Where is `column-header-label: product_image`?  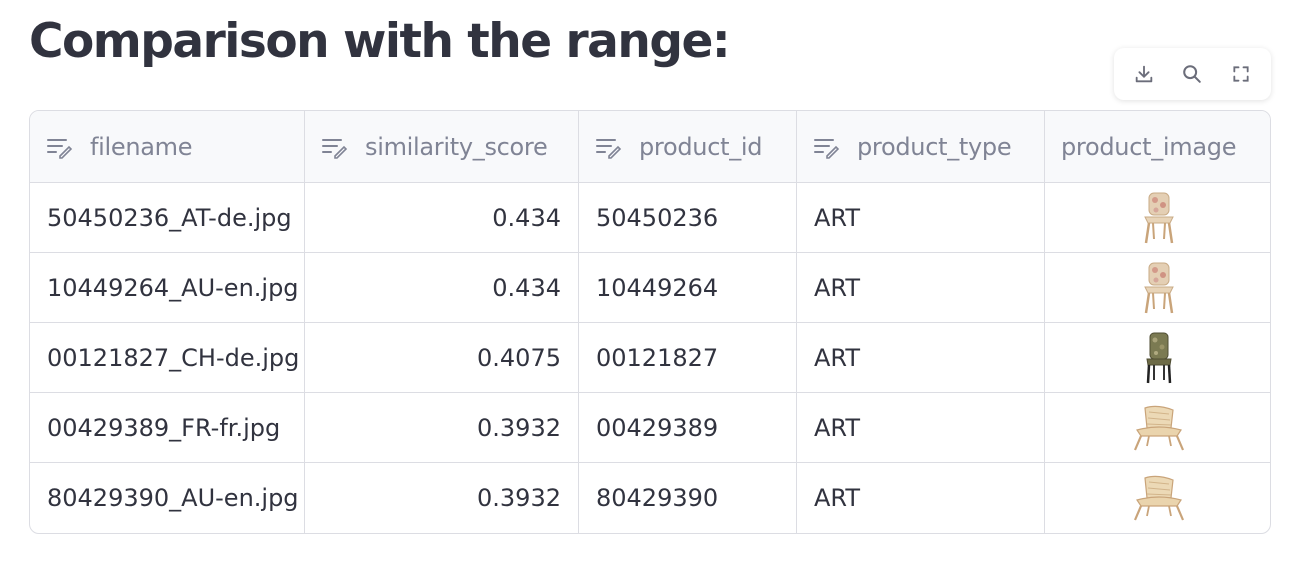
column-header-label: product_image is located at coordinates (1149, 146).